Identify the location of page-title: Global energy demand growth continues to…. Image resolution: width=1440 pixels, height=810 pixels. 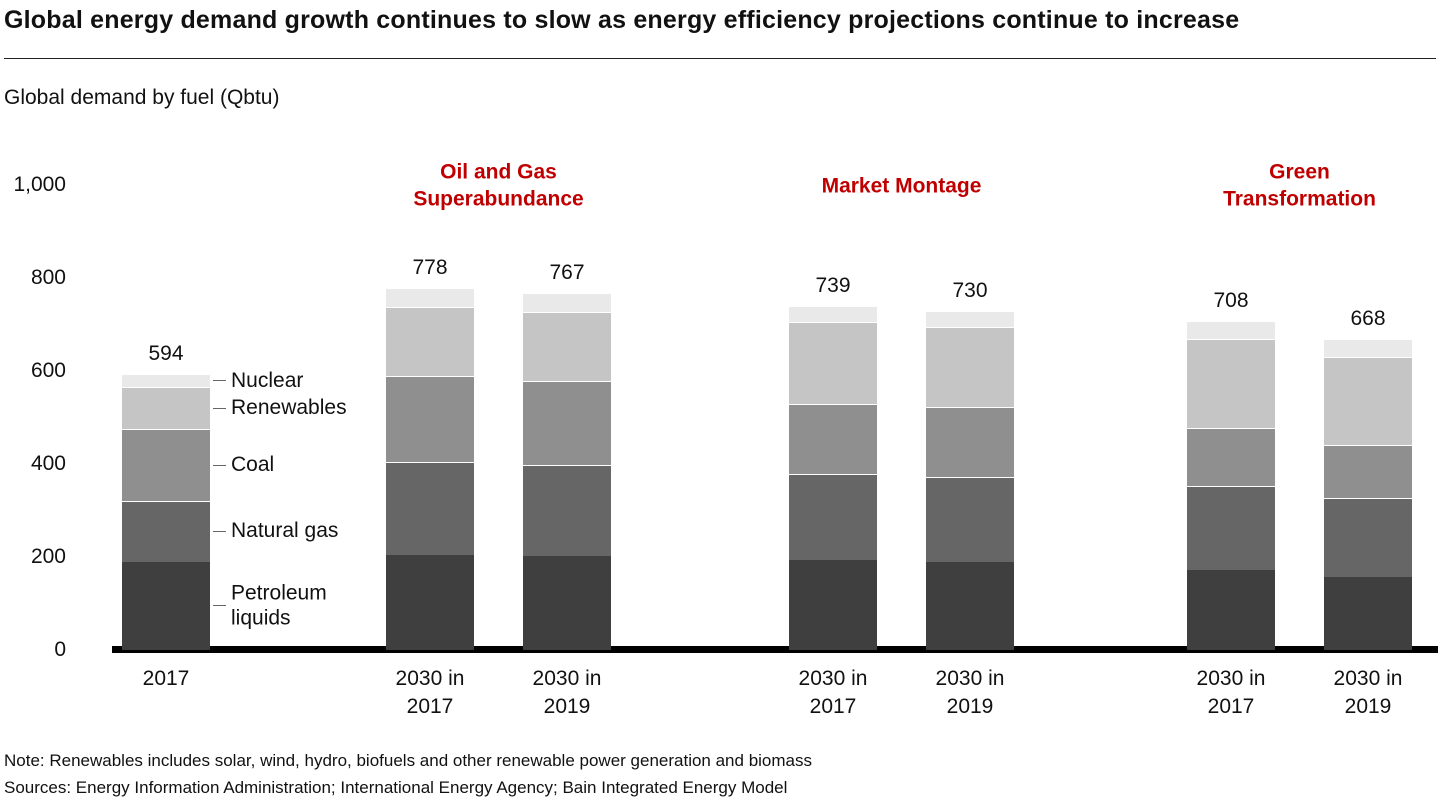
(622, 20).